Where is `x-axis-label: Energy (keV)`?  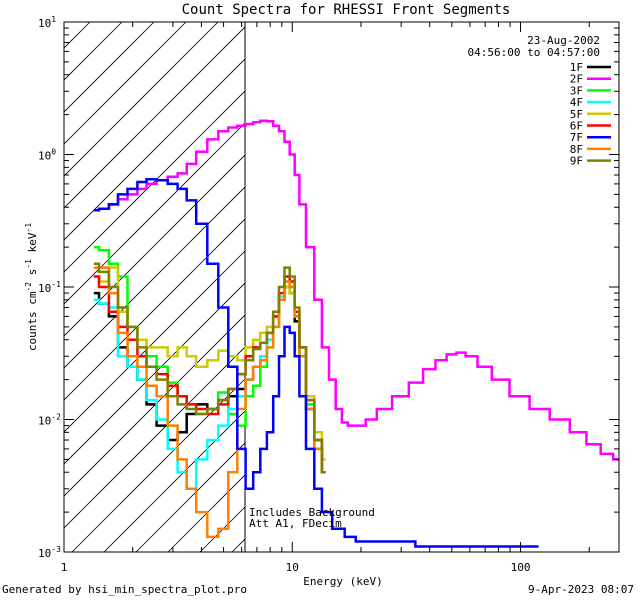
x-axis-label: Energy (keV) is located at coordinates (342, 581).